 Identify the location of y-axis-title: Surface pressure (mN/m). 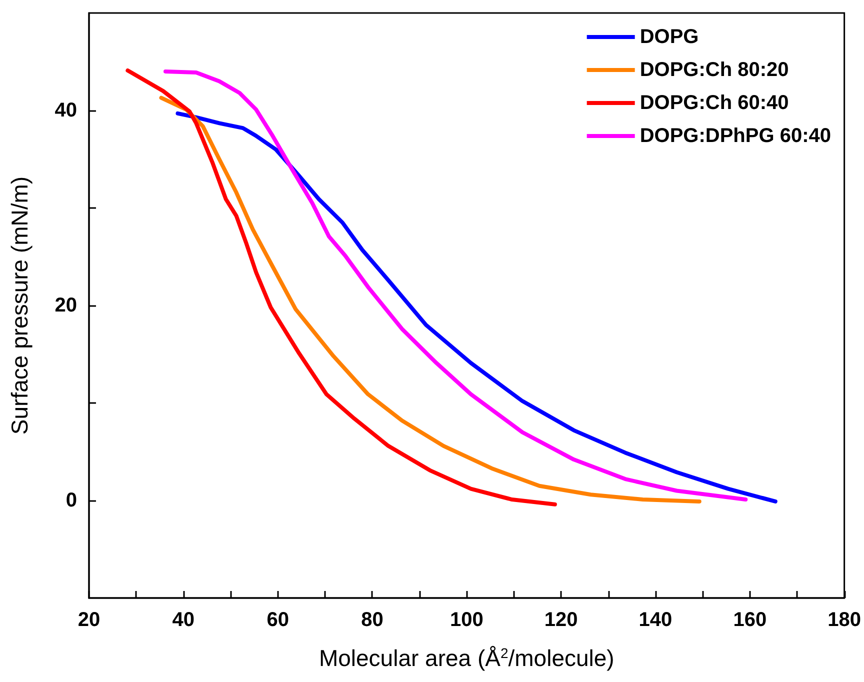
(19, 305).